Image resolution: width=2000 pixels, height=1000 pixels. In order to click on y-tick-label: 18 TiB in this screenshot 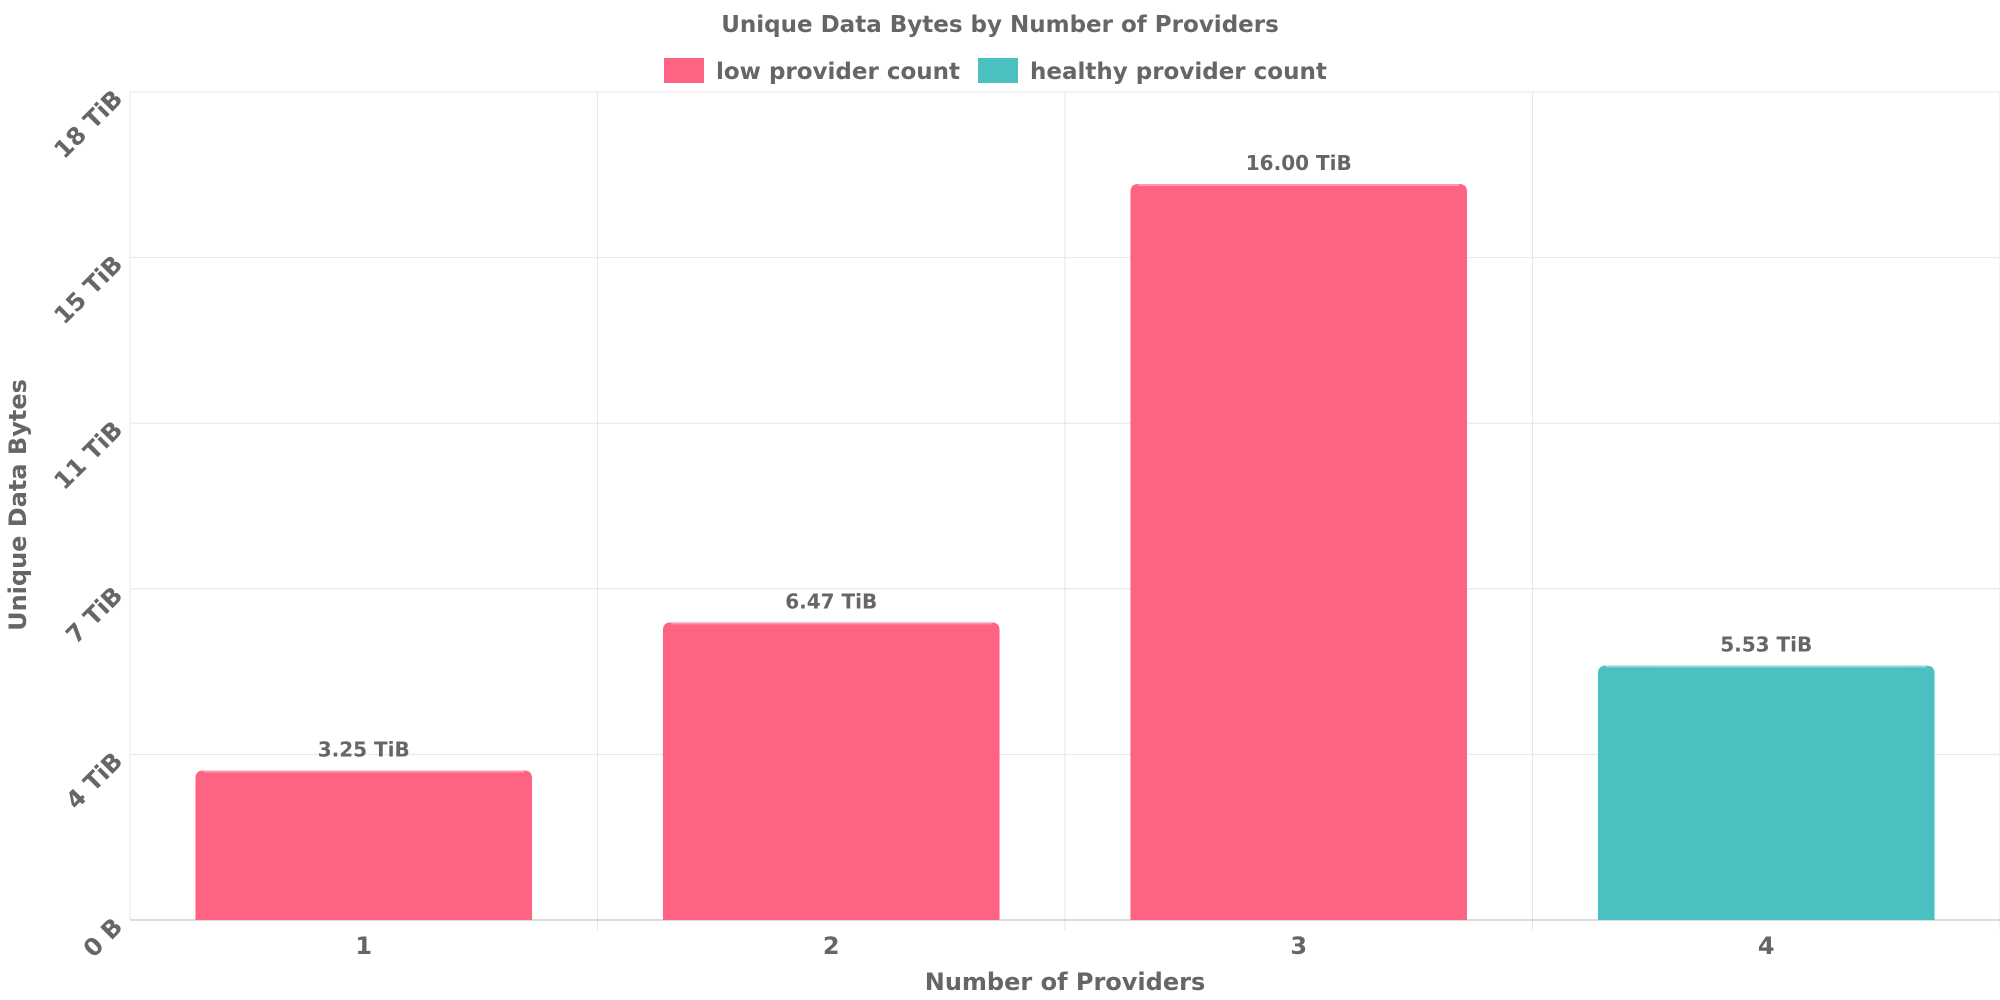, I will do `click(89, 124)`.